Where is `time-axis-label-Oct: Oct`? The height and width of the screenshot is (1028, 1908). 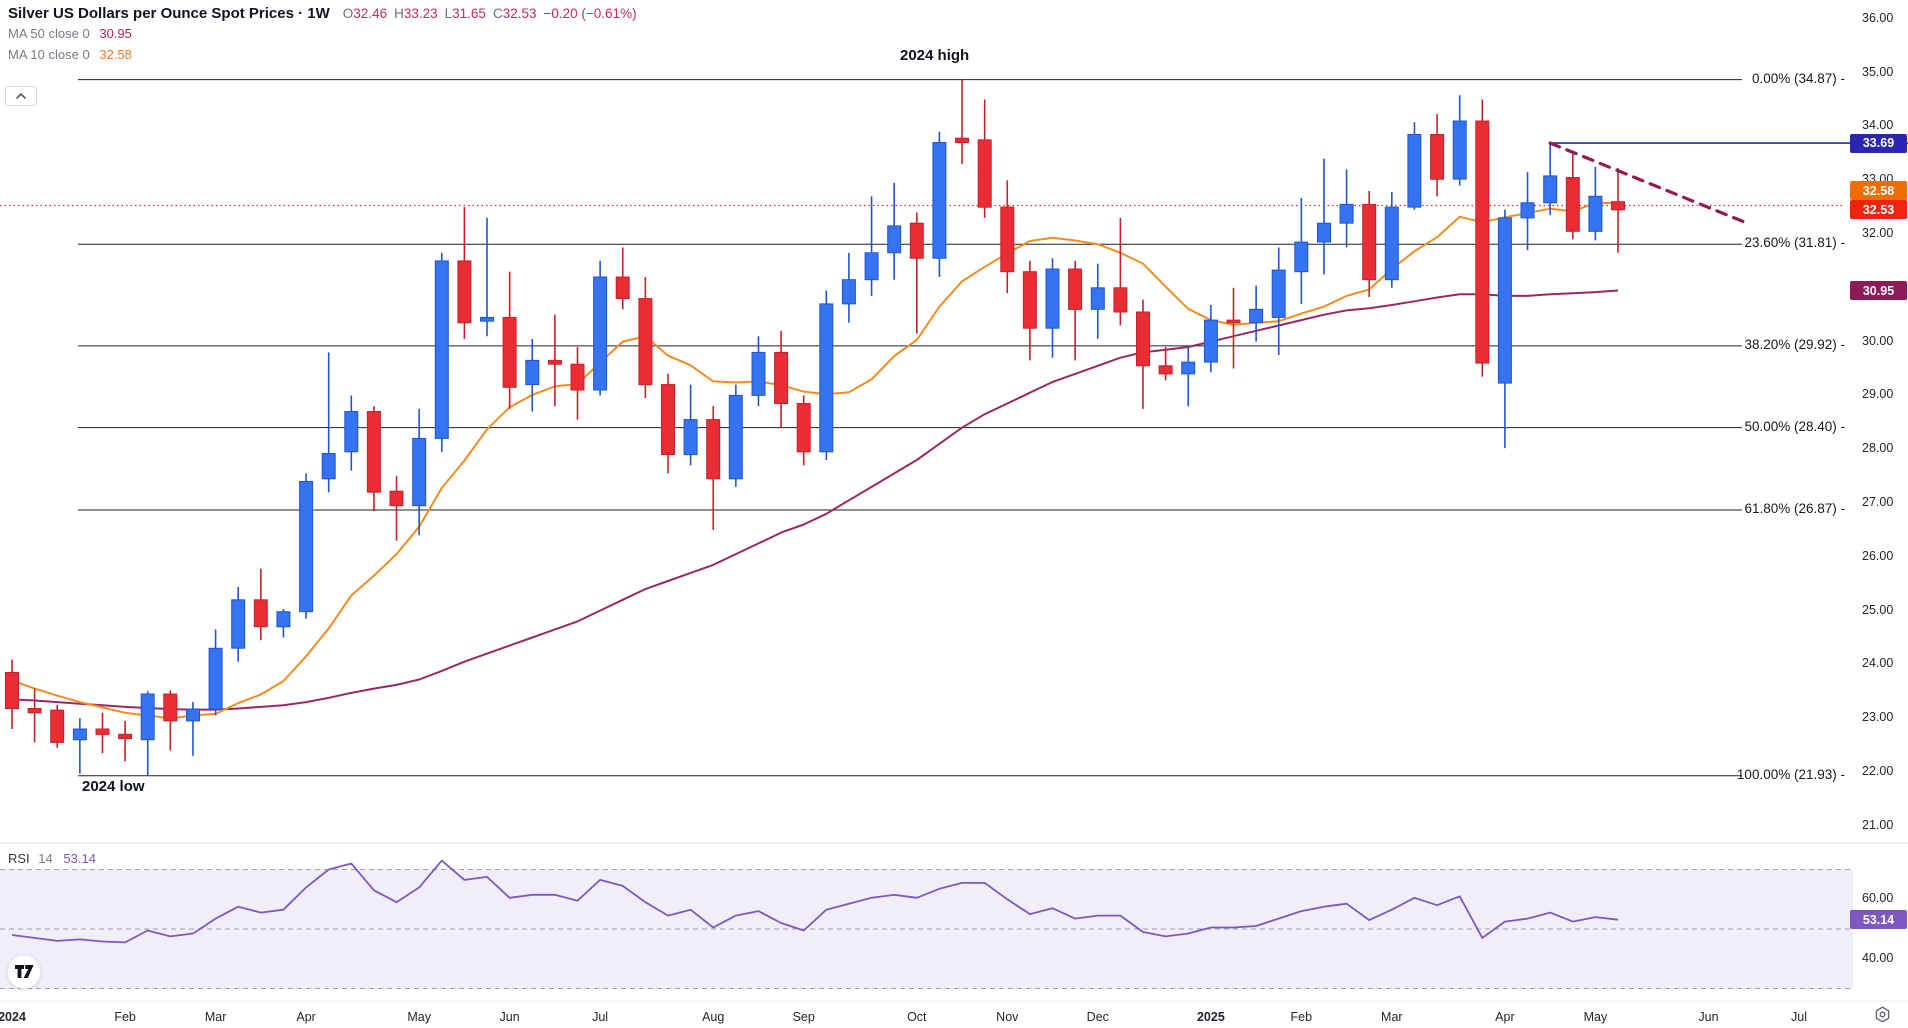
time-axis-label-Oct: Oct is located at coordinates (917, 1017).